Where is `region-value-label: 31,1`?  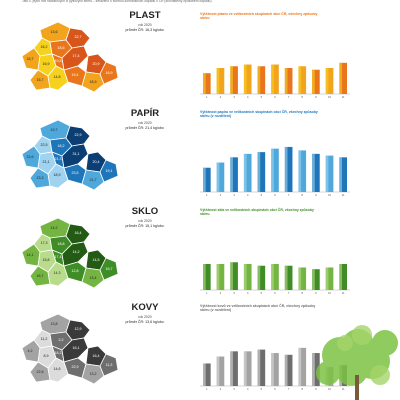
region-value-label: 31,1 is located at coordinates (76, 154).